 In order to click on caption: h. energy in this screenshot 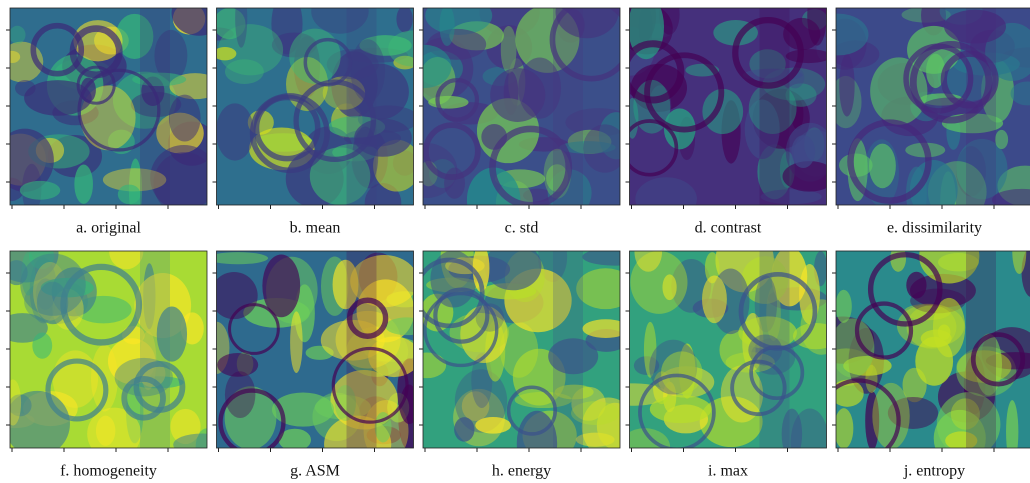, I will do `click(521, 471)`.